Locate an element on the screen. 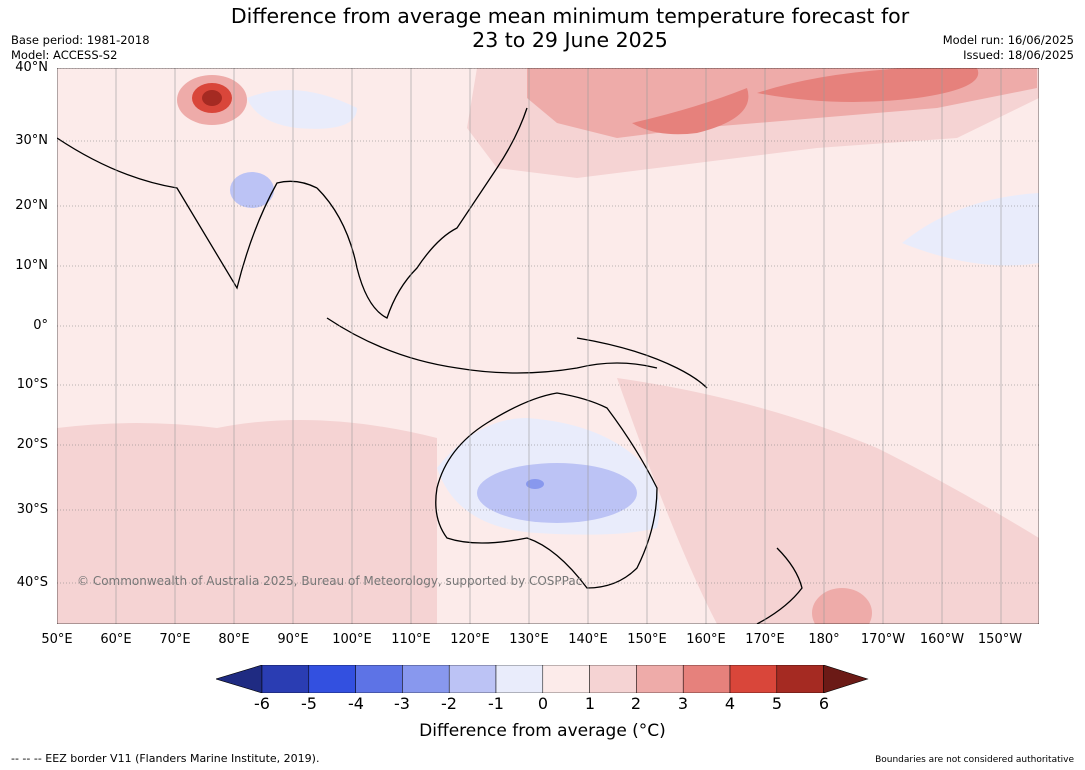 This screenshot has height=770, width=1085. warm-region-north-pacific-strong is located at coordinates (690, 111).